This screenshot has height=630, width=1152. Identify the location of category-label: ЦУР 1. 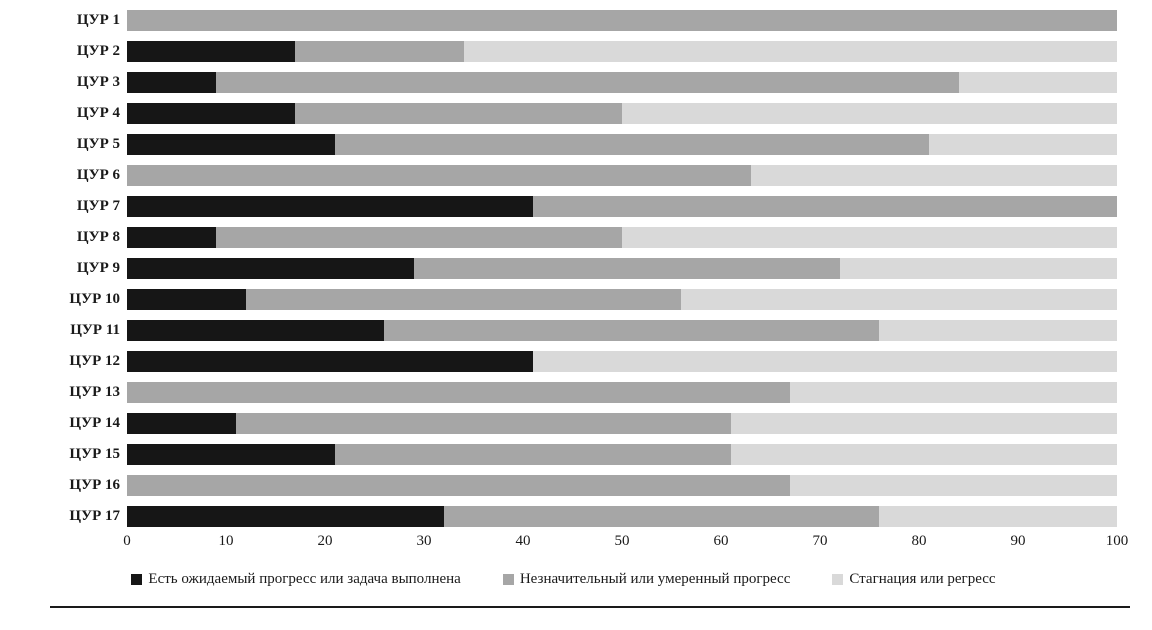
(98, 20).